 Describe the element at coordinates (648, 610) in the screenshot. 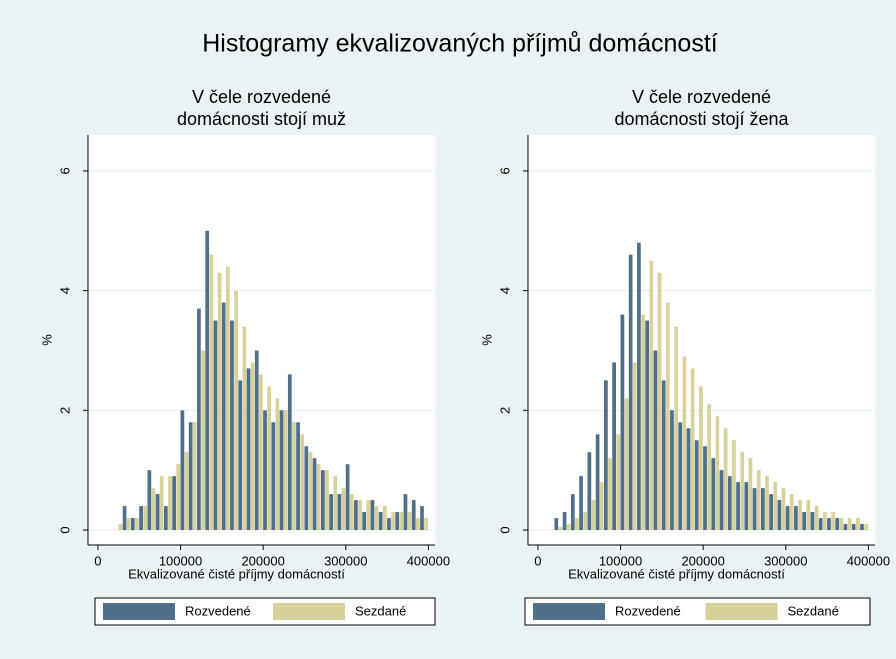

I see `legend-label: Rozvedené` at that location.